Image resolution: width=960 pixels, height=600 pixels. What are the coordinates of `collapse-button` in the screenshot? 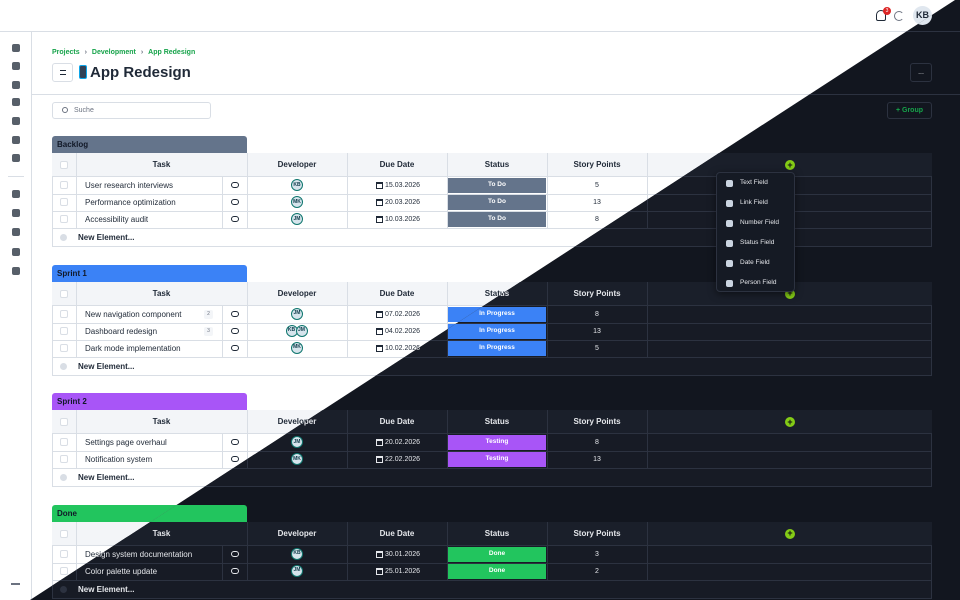 It's located at (15, 584).